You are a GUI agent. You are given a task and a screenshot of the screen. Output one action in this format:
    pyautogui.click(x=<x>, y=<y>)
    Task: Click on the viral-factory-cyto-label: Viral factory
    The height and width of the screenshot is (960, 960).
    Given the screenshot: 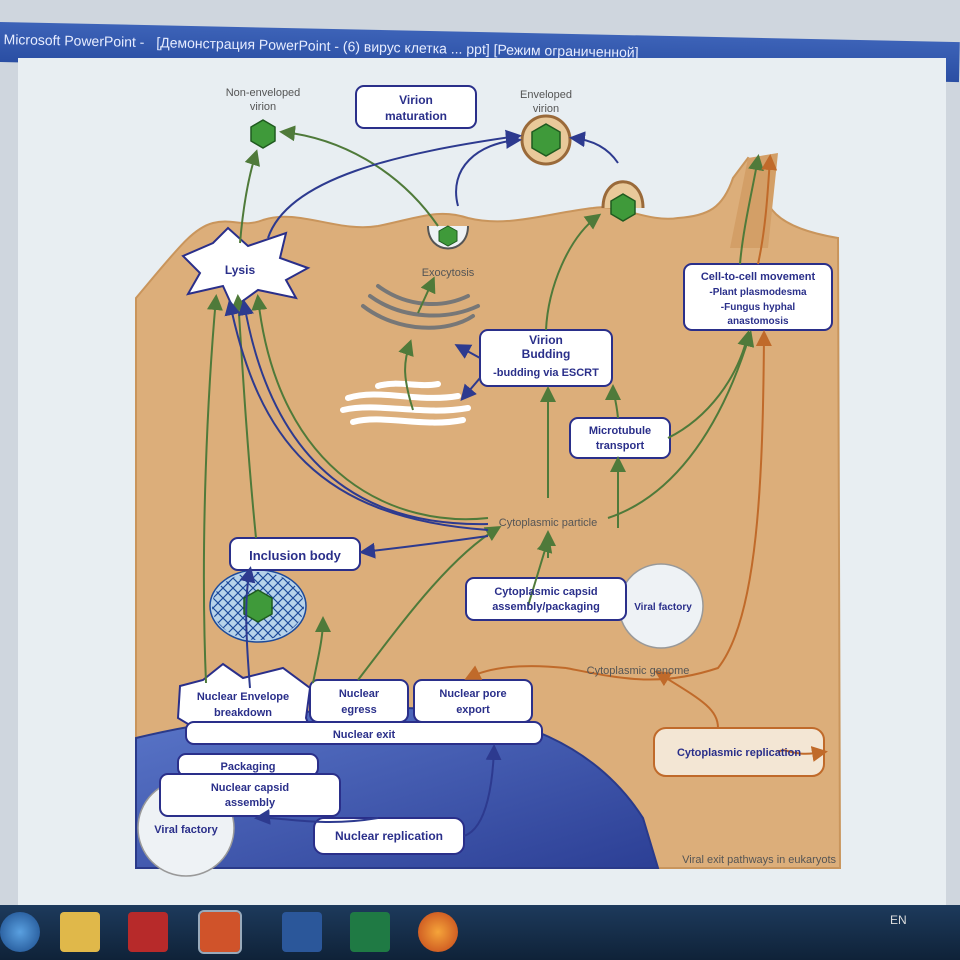 What is the action you would take?
    pyautogui.click(x=663, y=607)
    